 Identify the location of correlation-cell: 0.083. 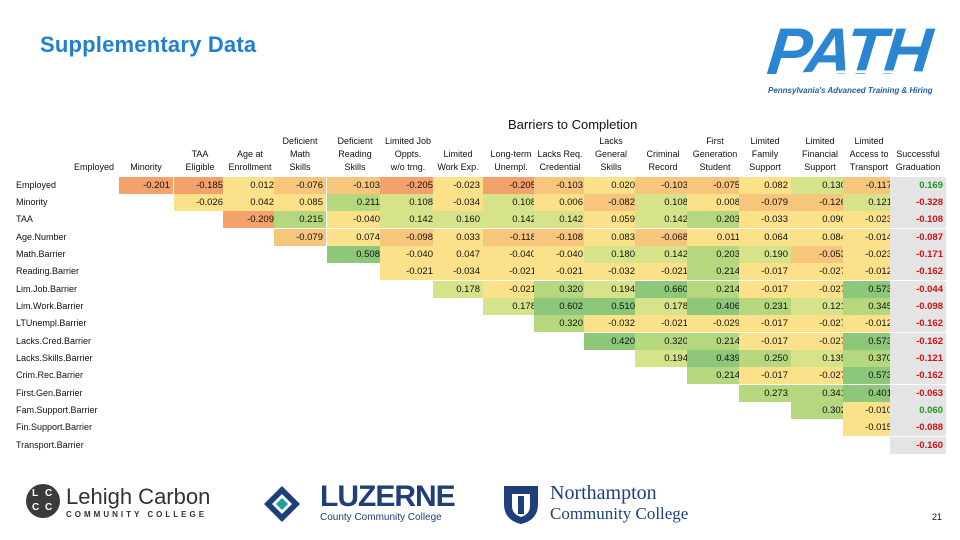
(611, 237).